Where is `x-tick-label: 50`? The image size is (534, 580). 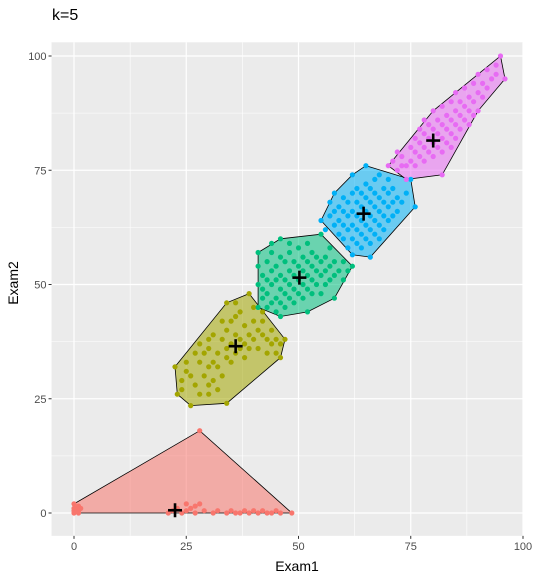 x-tick-label: 50 is located at coordinates (298, 547).